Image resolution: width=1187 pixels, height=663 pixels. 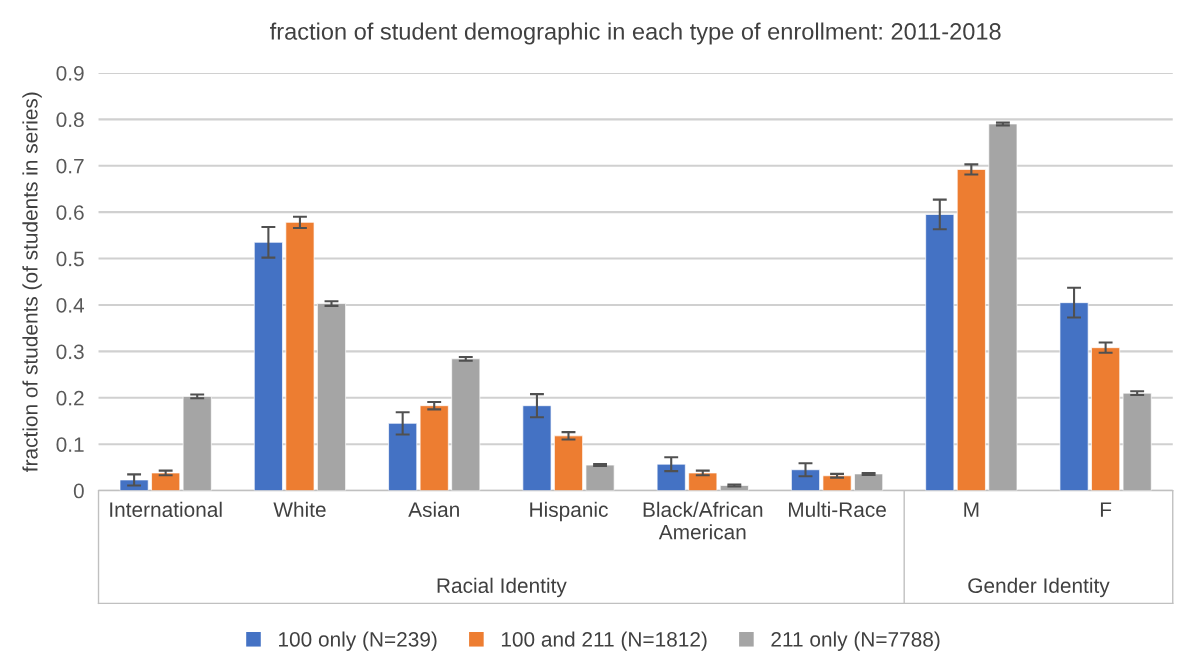 I want to click on y-tick-label: 0.9, so click(x=70, y=73).